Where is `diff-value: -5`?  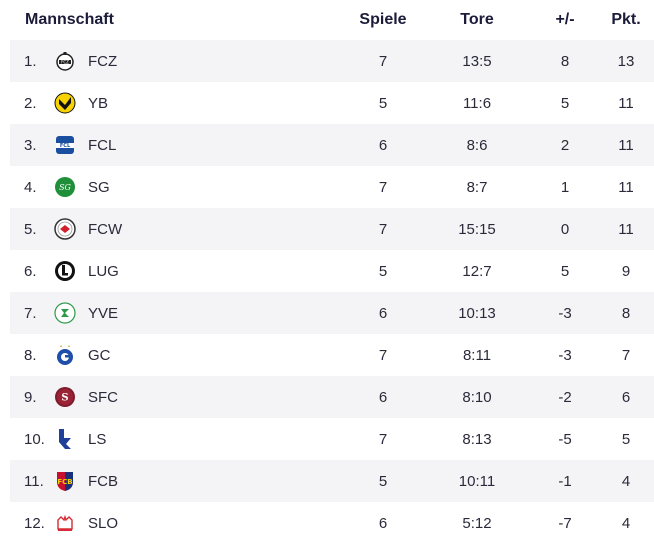
diff-value: -5 is located at coordinates (565, 439).